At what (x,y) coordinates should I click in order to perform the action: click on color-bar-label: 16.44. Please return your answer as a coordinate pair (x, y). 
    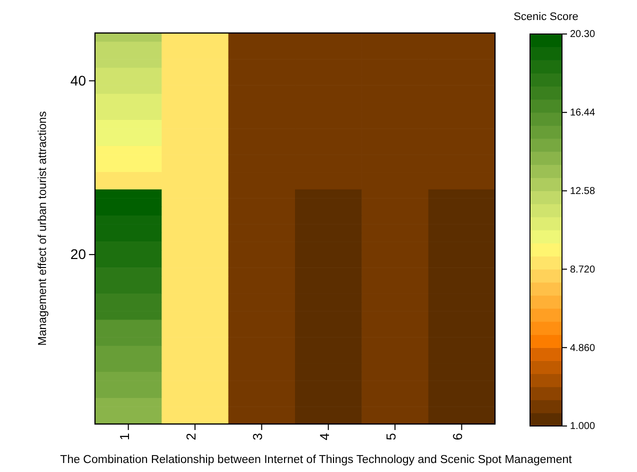
    Looking at the image, I should click on (583, 113).